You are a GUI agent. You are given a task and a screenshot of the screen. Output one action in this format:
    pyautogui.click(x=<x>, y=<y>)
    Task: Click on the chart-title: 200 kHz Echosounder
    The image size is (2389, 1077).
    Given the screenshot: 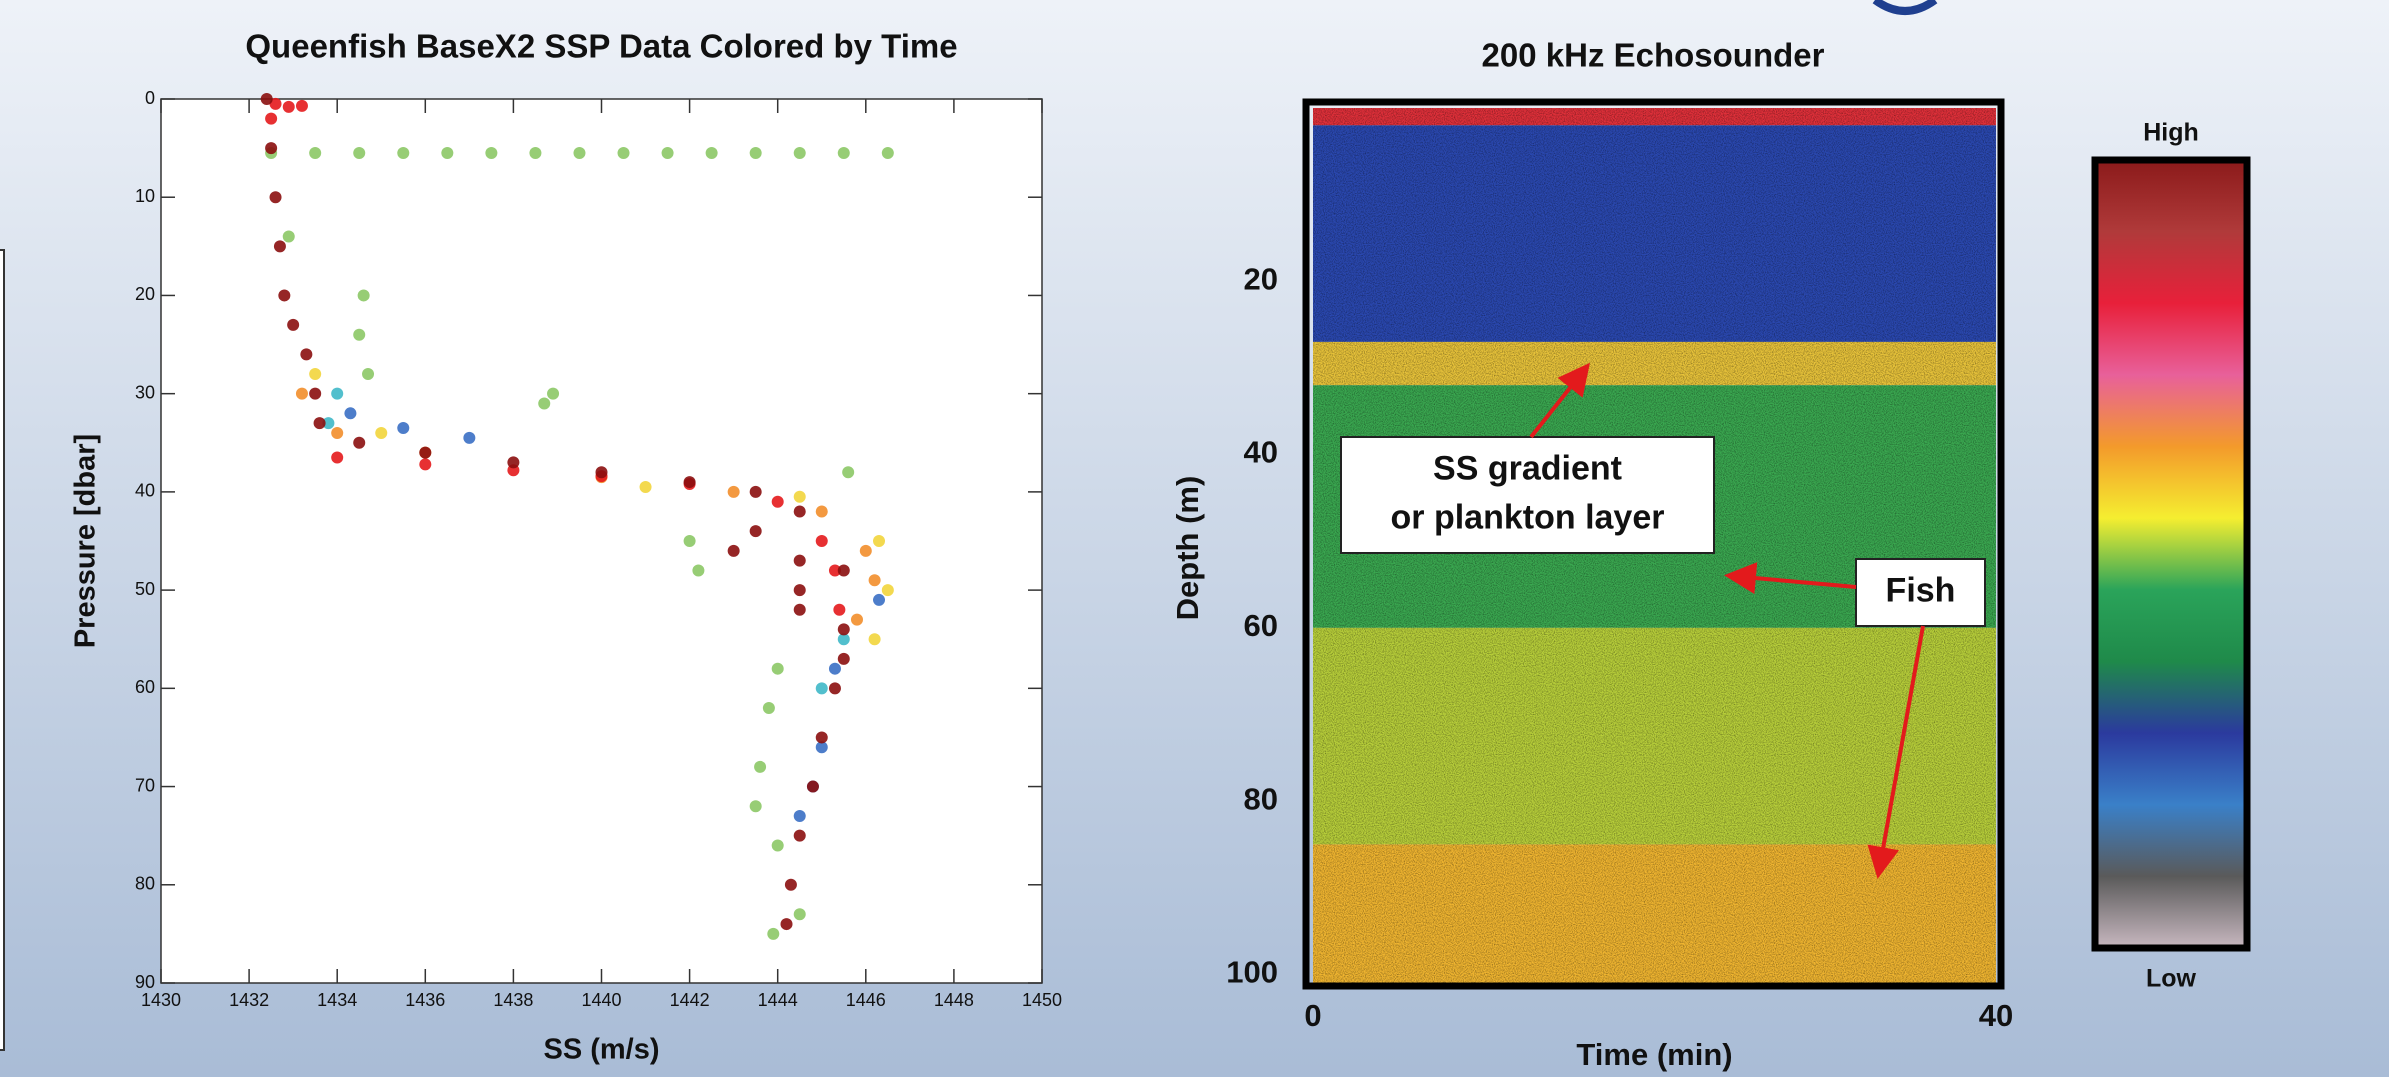 What is the action you would take?
    pyautogui.click(x=1653, y=55)
    